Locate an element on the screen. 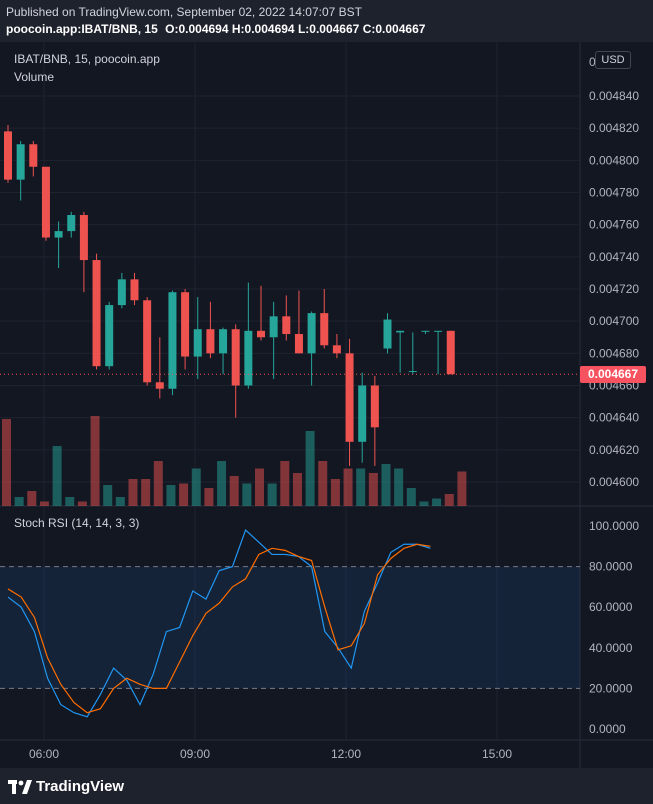  rsi-series-d is located at coordinates (219, 628).